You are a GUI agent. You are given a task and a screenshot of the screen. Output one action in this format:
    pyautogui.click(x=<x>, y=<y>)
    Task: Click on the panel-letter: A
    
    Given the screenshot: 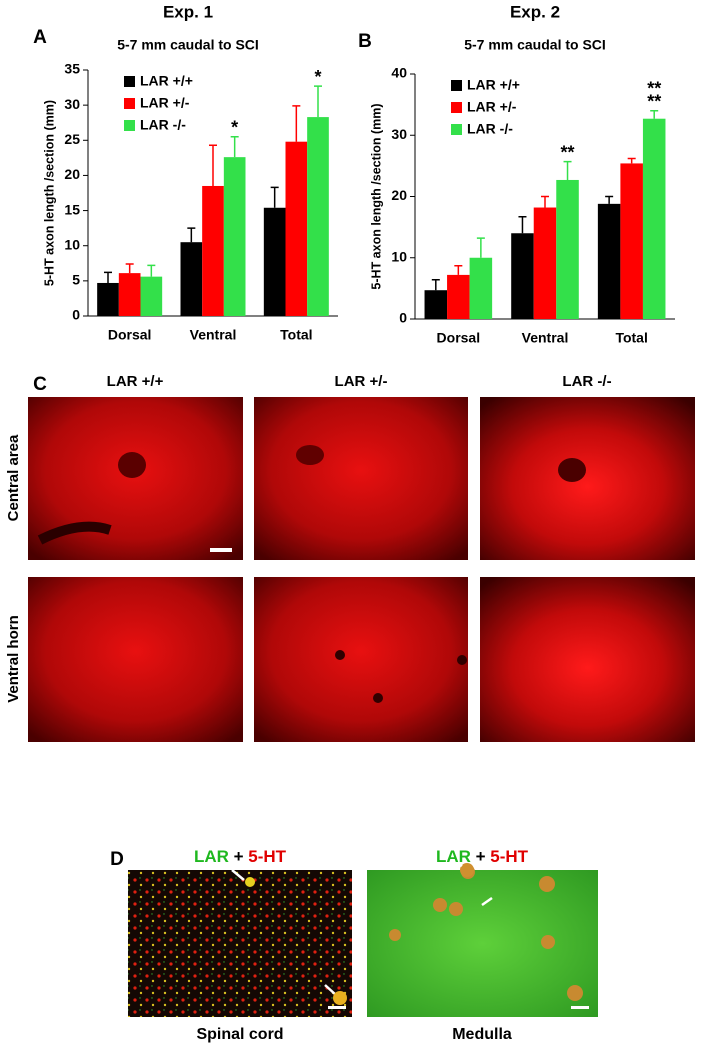 What is the action you would take?
    pyautogui.click(x=40, y=37)
    